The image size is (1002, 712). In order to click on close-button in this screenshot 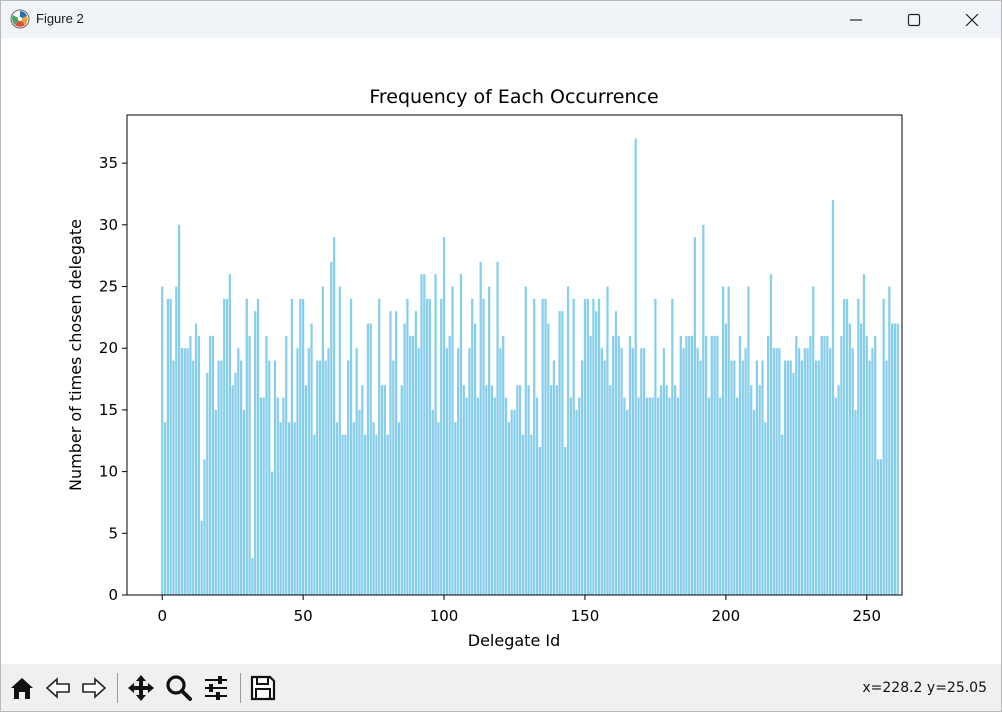, I will do `click(972, 19)`.